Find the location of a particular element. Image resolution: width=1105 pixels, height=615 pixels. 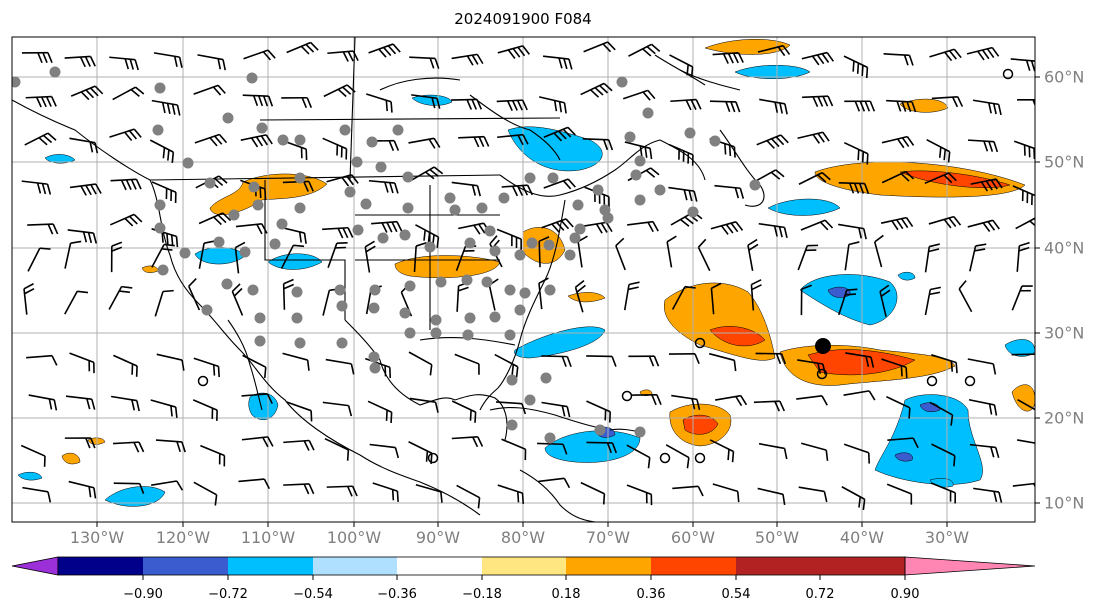

latitude-label: 10°N is located at coordinates (1064, 503).